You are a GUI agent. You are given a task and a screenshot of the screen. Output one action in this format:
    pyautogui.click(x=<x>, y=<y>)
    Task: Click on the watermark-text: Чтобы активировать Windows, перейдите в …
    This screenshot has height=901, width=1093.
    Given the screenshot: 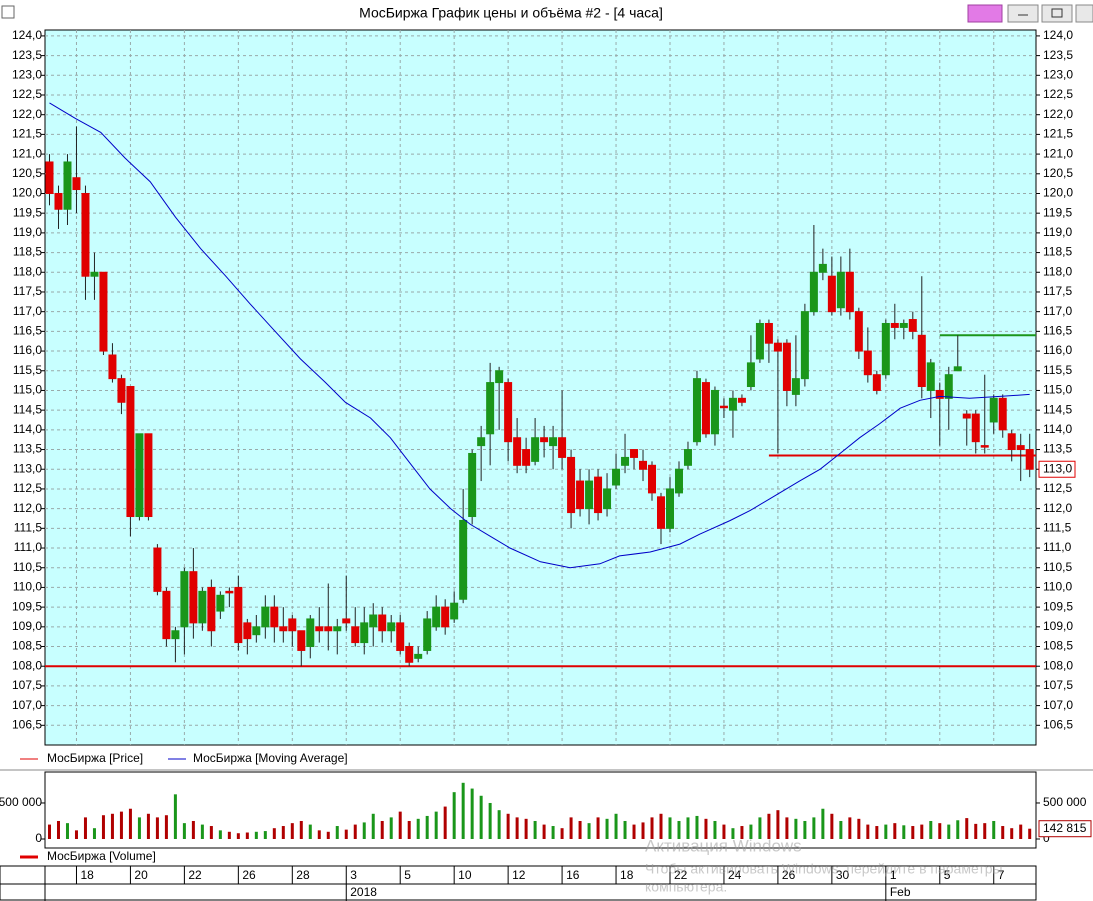 What is the action you would take?
    pyautogui.click(x=824, y=869)
    